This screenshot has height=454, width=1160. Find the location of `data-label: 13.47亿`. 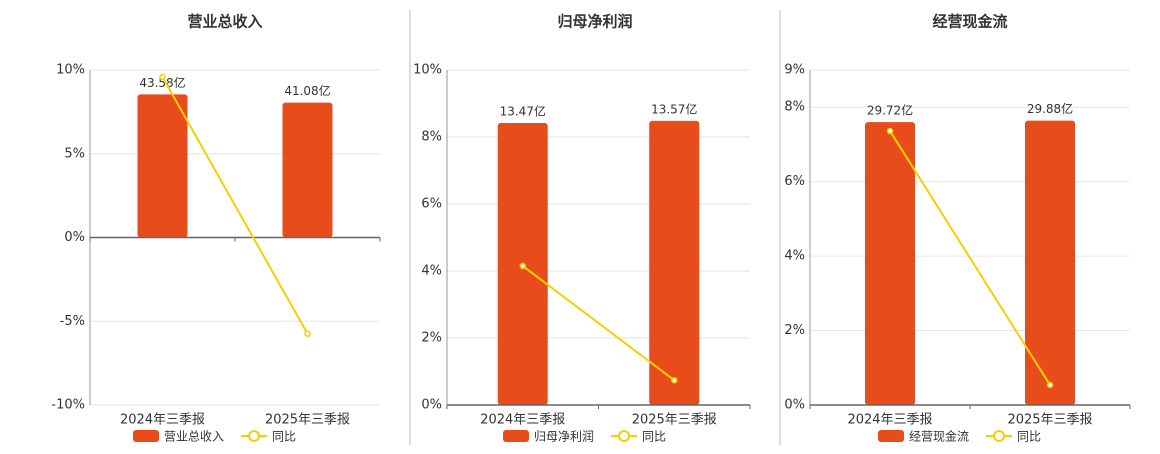

data-label: 13.47亿 is located at coordinates (523, 110).